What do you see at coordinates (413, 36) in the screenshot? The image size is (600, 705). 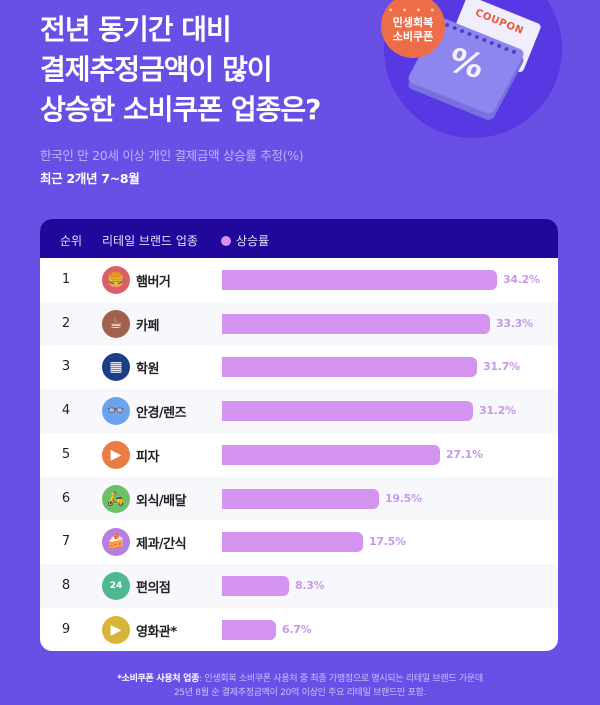 I see `badge-line2: 소비쿠폰` at bounding box center [413, 36].